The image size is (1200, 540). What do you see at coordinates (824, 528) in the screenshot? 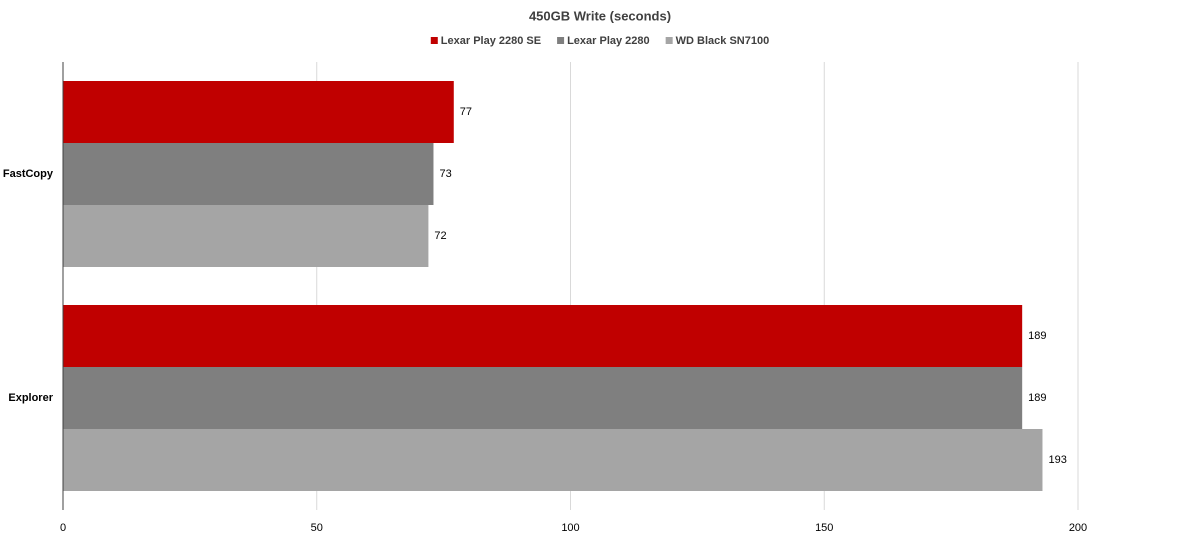
I see `x-tick-label: 150` at bounding box center [824, 528].